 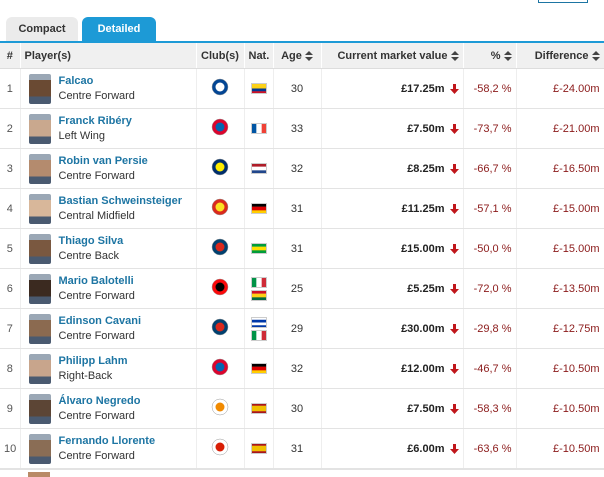 I want to click on age: 31, so click(x=297, y=248).